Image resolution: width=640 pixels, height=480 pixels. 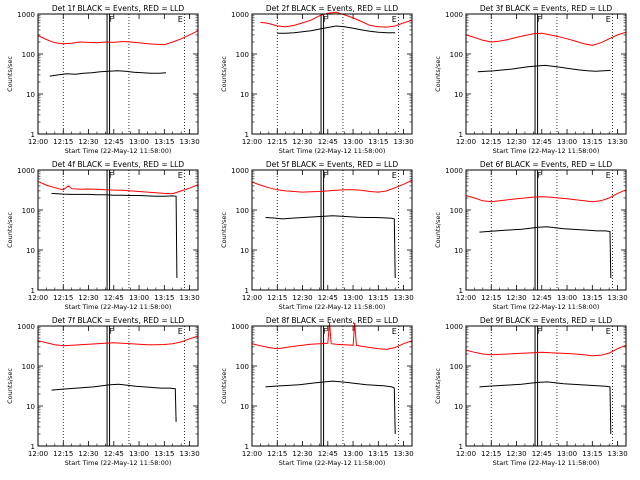 I want to click on chart-title: Det 4f BLACK = Events, RED = LLD, so click(x=118, y=164).